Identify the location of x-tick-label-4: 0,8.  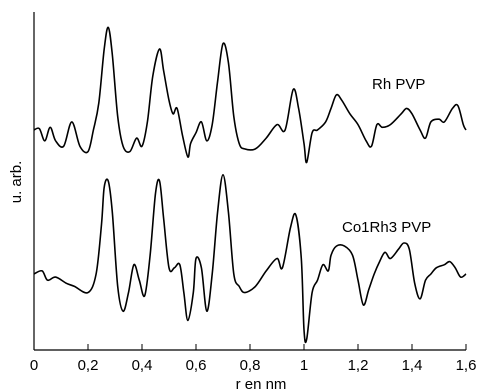
(250, 365).